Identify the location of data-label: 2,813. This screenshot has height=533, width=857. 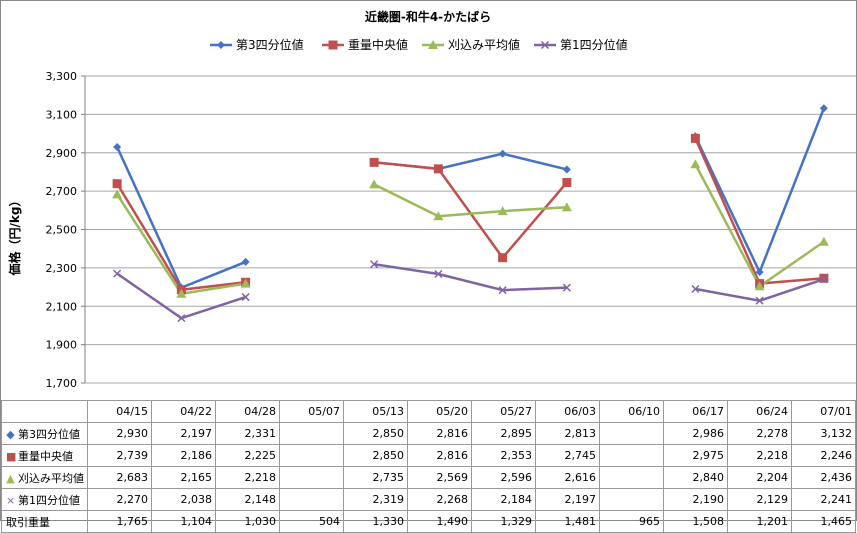
(567, 433).